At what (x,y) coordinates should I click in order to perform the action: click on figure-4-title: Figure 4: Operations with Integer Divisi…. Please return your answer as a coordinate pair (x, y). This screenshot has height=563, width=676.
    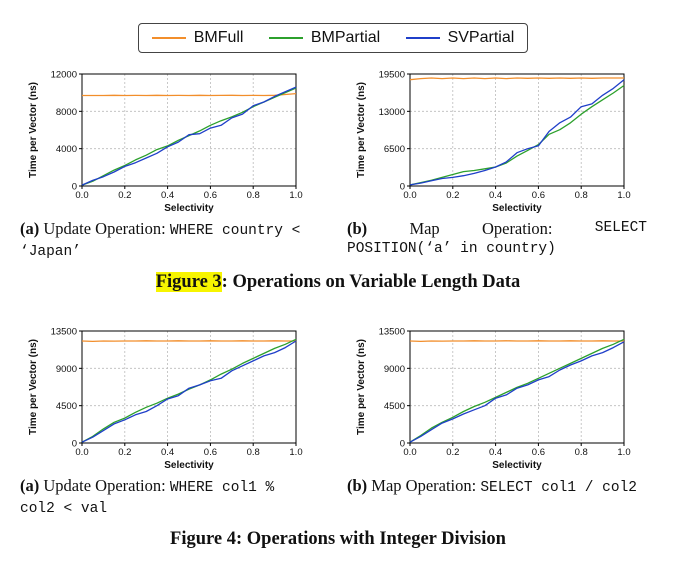
    Looking at the image, I should click on (338, 539).